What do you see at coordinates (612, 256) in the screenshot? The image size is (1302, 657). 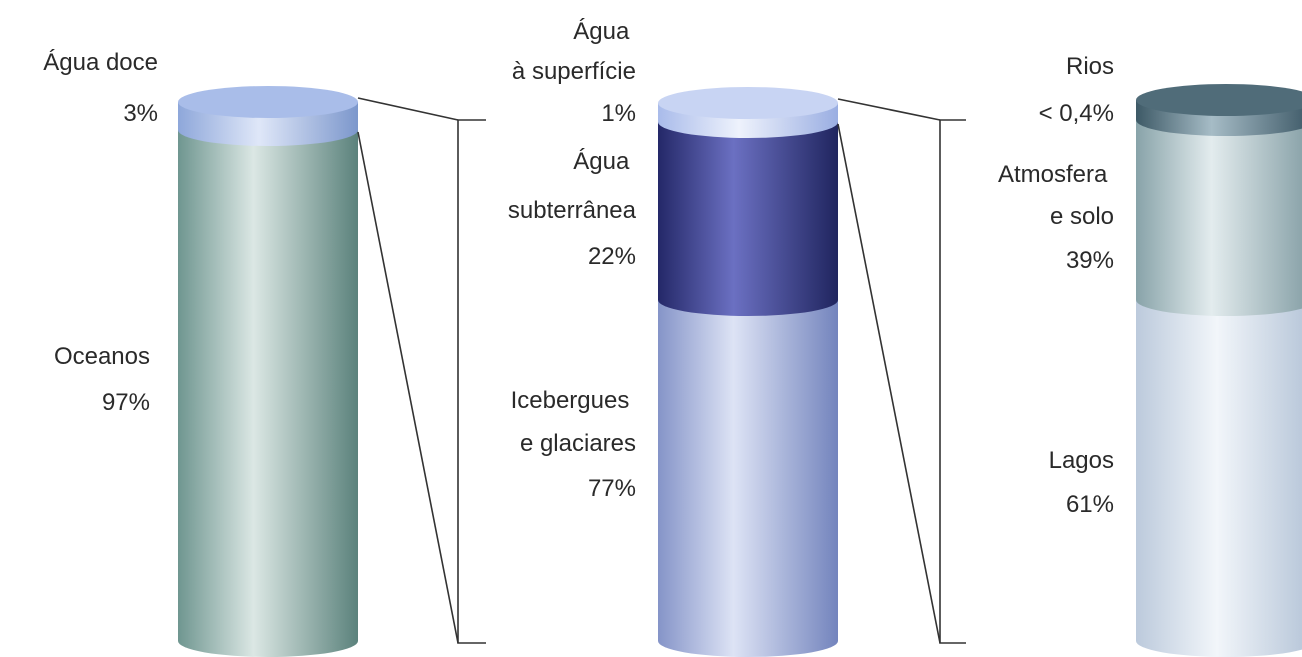 I see `value-agua-subterranea: 22%` at bounding box center [612, 256].